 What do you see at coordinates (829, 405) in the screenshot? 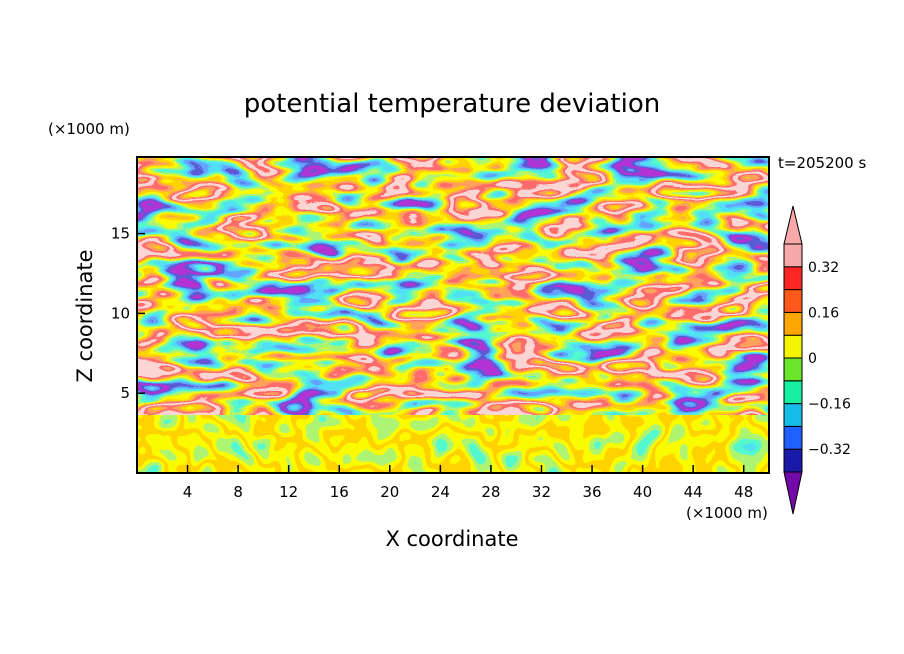
I see `colorbar-tick-label: −0.16` at bounding box center [829, 405].